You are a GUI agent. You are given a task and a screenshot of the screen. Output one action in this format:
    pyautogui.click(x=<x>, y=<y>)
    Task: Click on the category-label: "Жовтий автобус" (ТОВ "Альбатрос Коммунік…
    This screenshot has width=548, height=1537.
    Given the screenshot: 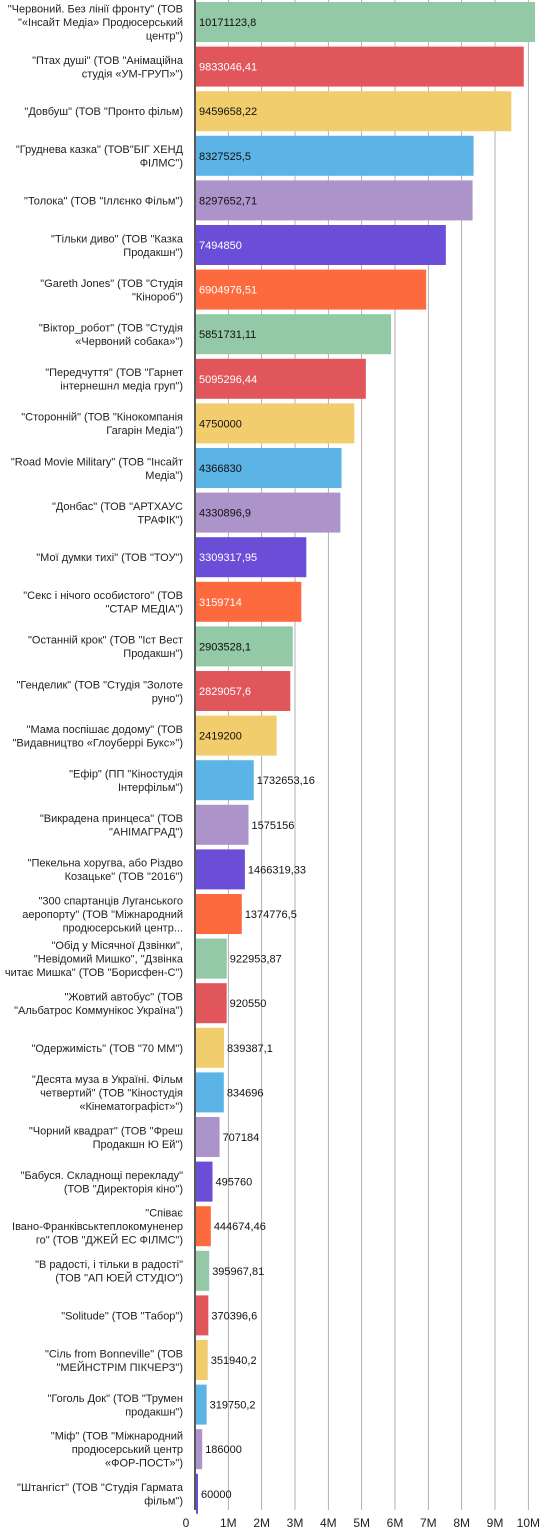 What is the action you would take?
    pyautogui.click(x=98, y=1004)
    